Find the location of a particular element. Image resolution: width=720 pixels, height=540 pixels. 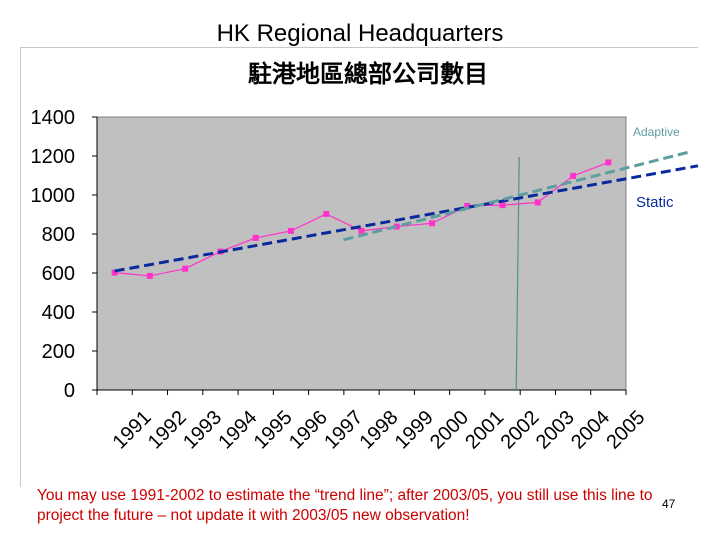

x-tick-label: 2005 is located at coordinates (625, 430).